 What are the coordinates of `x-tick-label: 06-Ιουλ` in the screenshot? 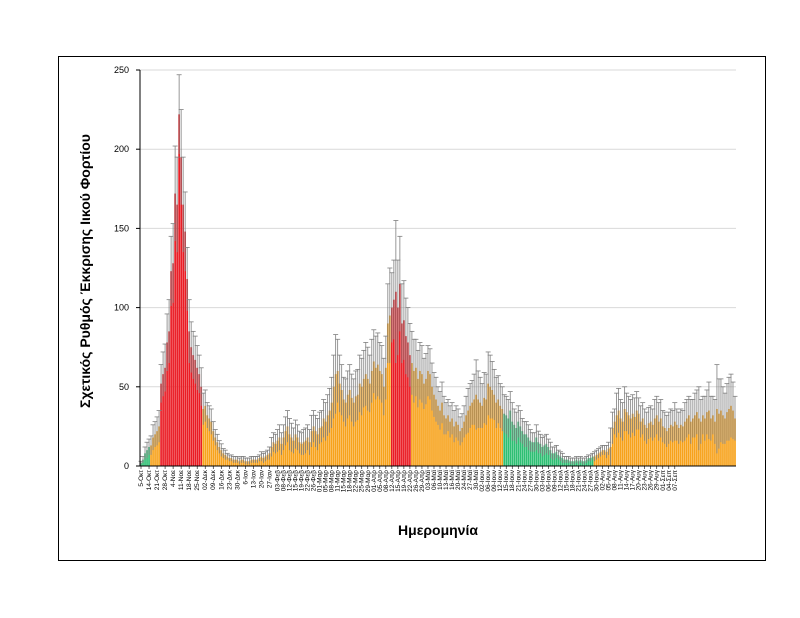 It's located at (548, 480).